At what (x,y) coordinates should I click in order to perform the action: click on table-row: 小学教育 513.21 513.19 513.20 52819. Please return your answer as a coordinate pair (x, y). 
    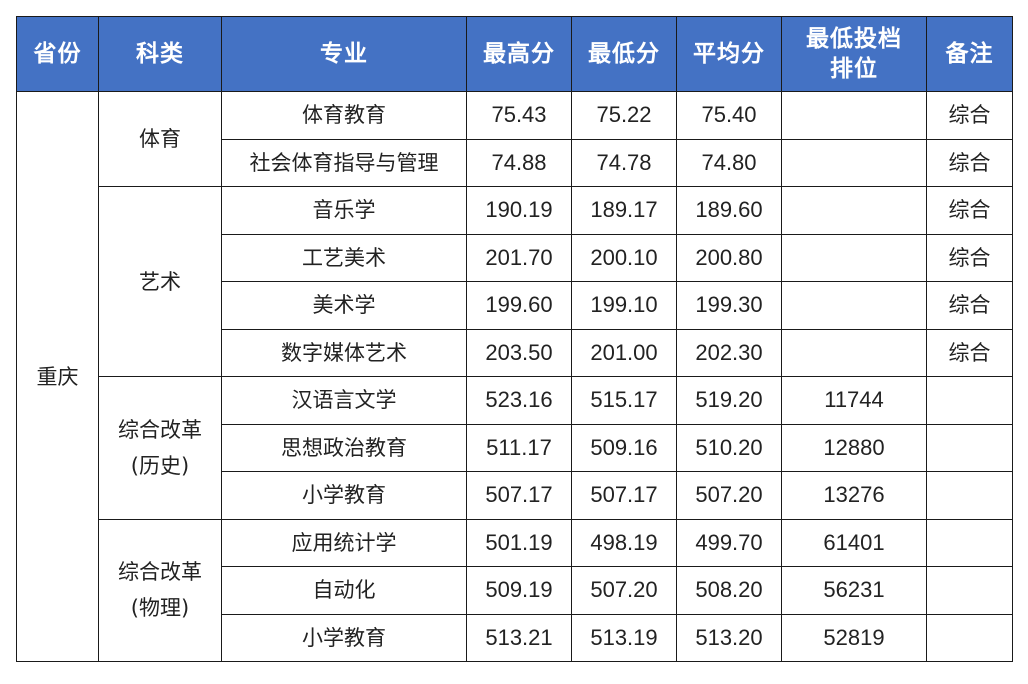
    Looking at the image, I should click on (515, 637).